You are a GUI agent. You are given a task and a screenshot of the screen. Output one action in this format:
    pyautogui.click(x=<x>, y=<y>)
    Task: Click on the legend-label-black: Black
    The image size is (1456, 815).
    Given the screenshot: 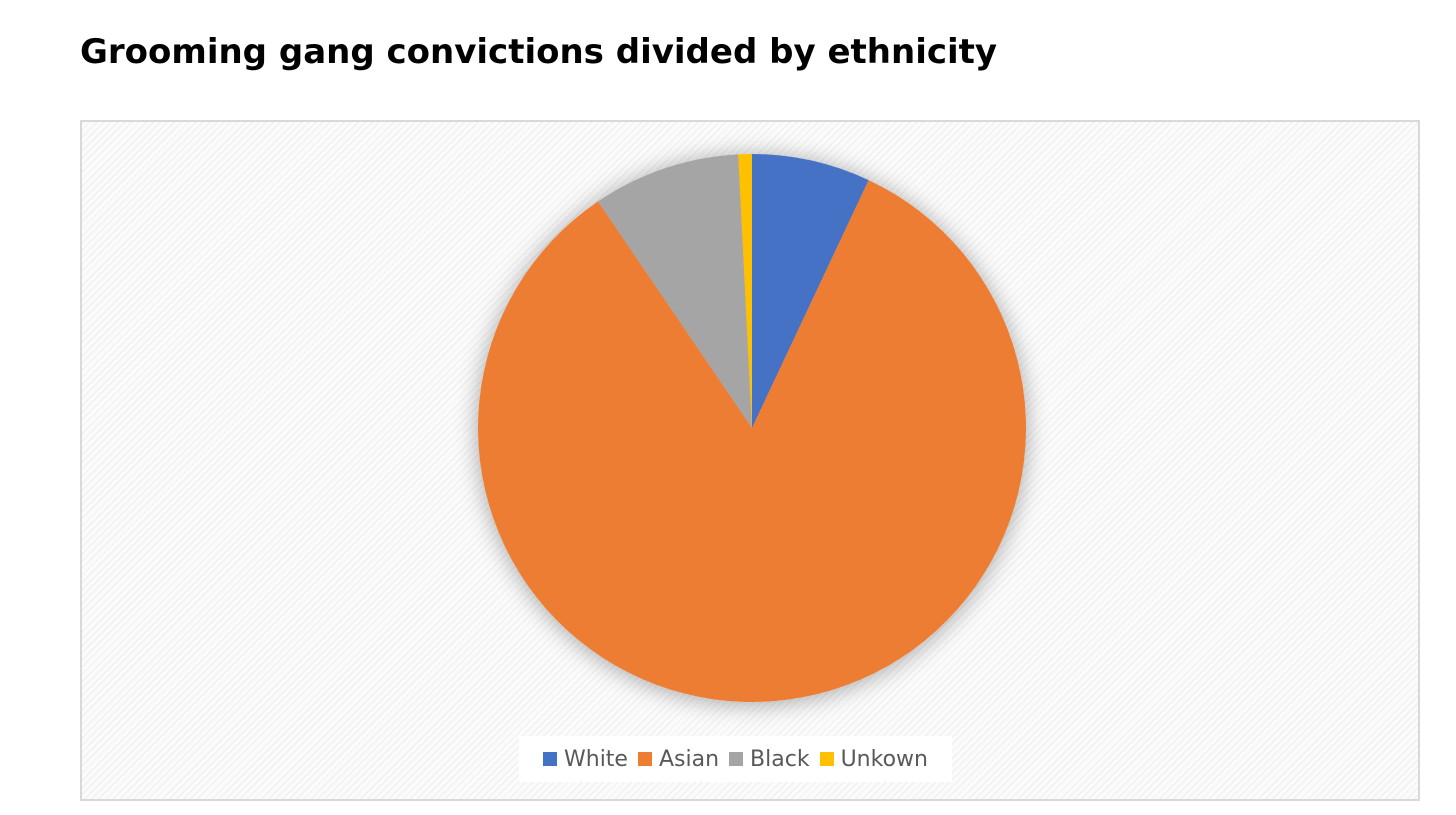 What is the action you would take?
    pyautogui.click(x=780, y=759)
    